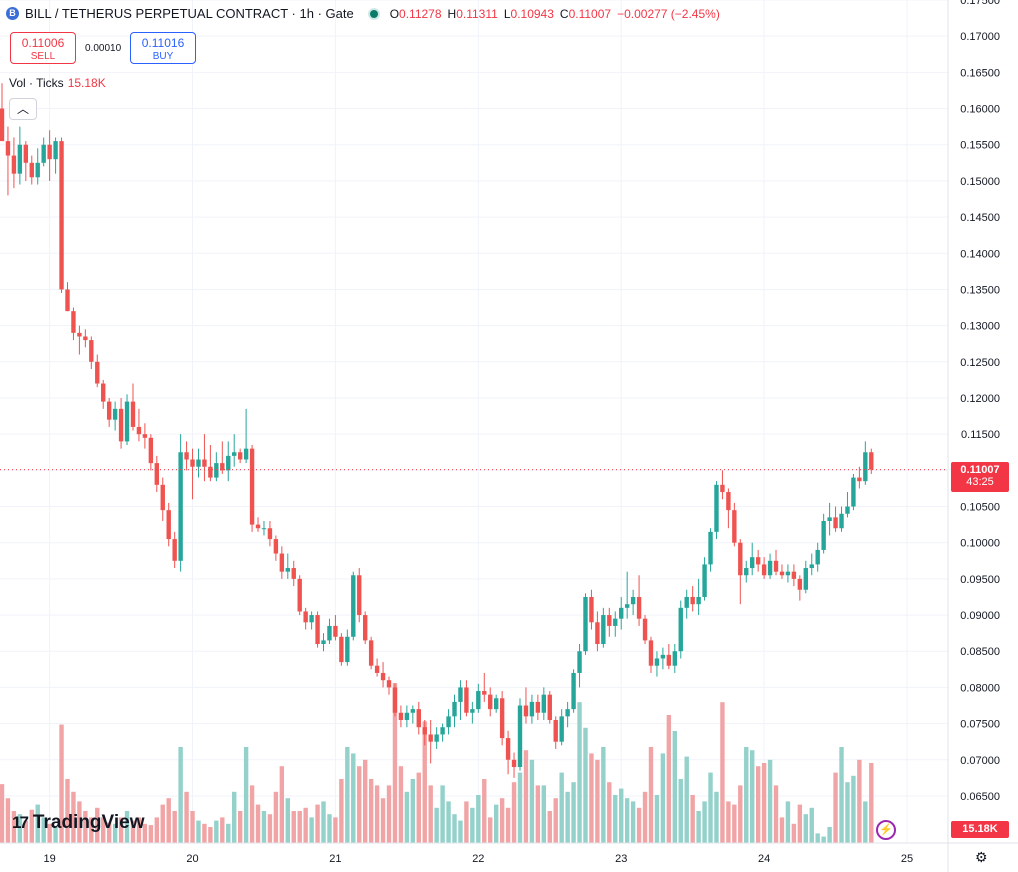 This screenshot has width=1018, height=872. I want to click on gear-icon: ⚙, so click(981, 857).